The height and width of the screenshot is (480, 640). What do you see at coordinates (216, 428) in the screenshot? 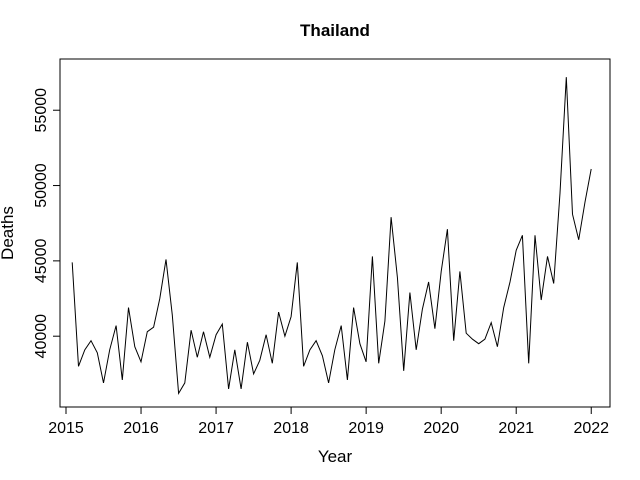
I see `x-tick-label: 2017` at bounding box center [216, 428].